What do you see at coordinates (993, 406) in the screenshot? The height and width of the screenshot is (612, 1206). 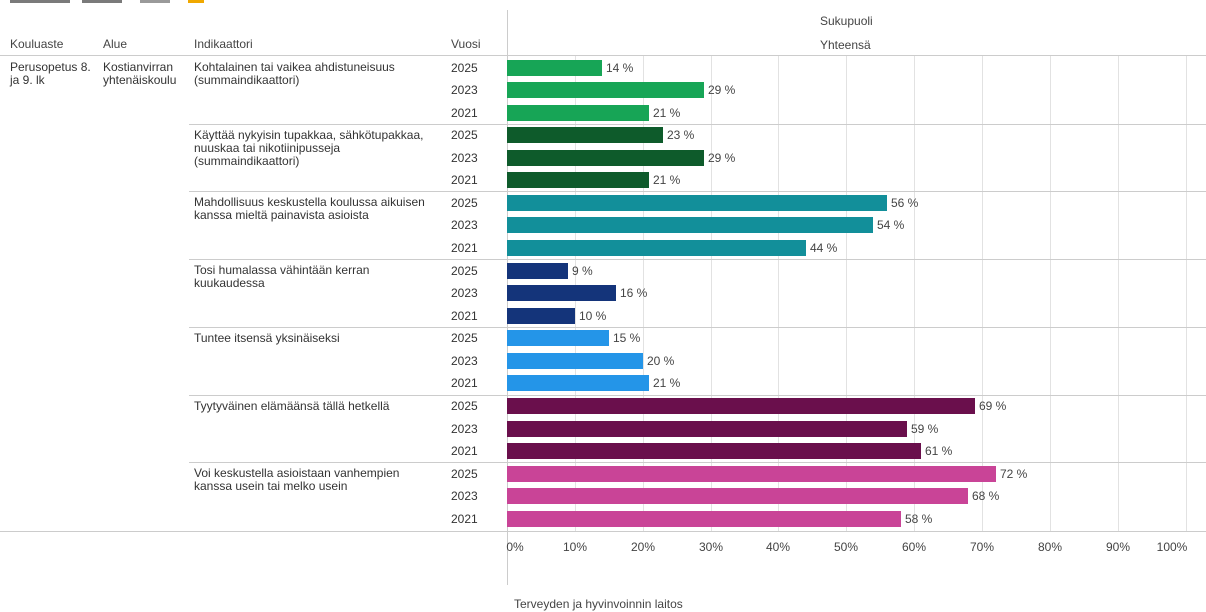 I see `data-label: 69 %` at bounding box center [993, 406].